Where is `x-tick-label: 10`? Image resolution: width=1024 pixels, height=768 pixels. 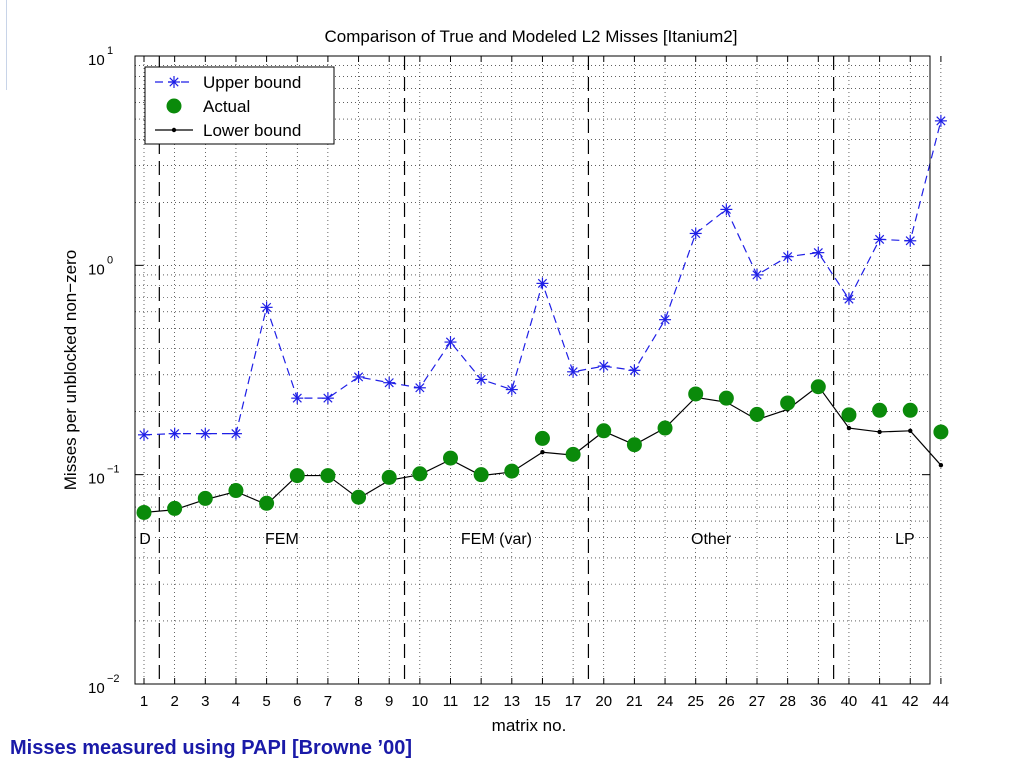 x-tick-label: 10 is located at coordinates (420, 701).